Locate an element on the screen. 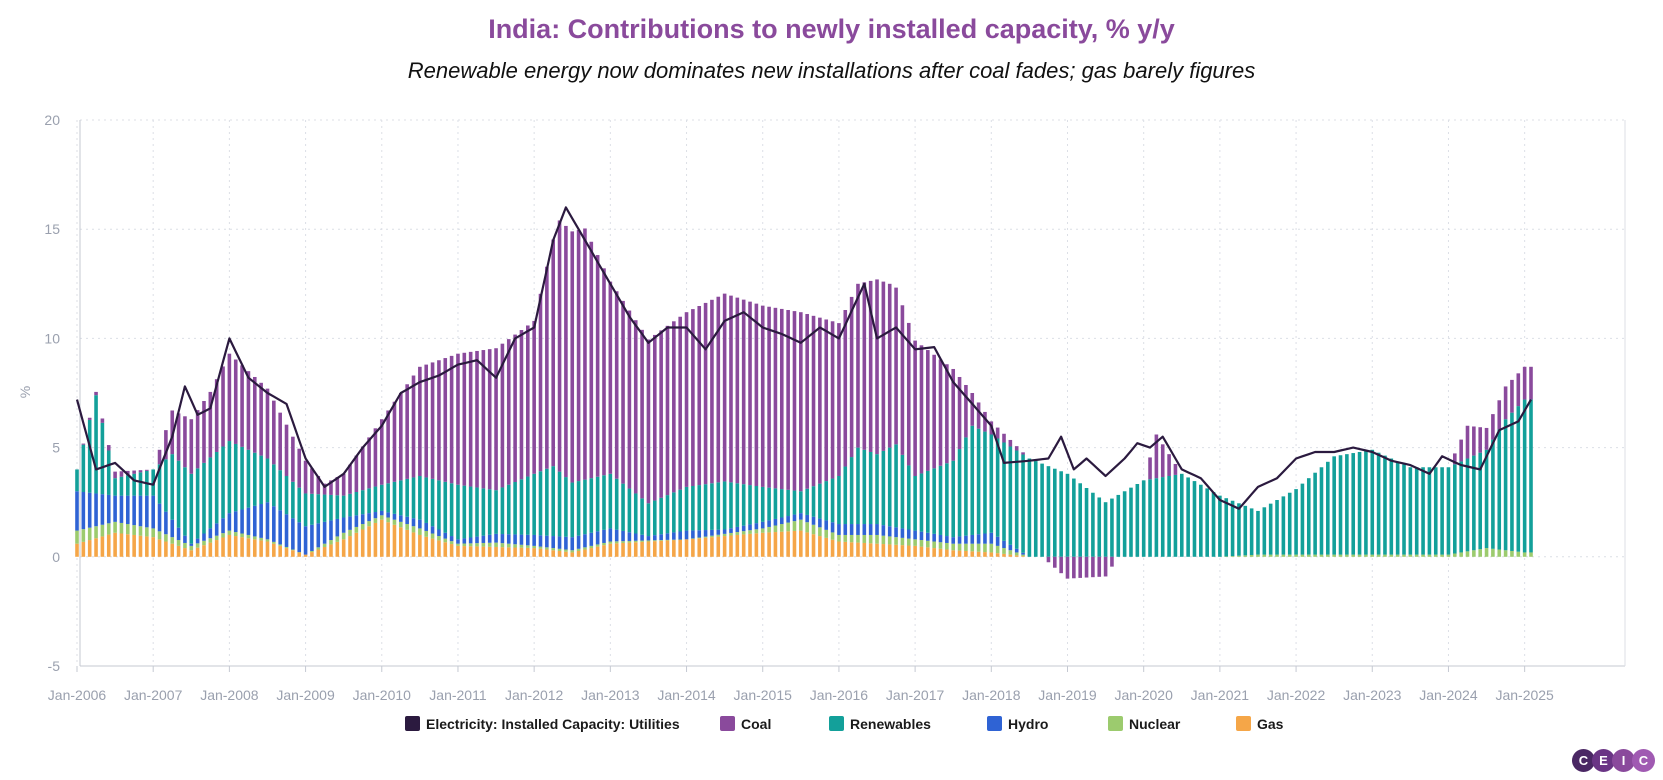 The height and width of the screenshot is (780, 1663). logo-letter: C is located at coordinates (1643, 760).